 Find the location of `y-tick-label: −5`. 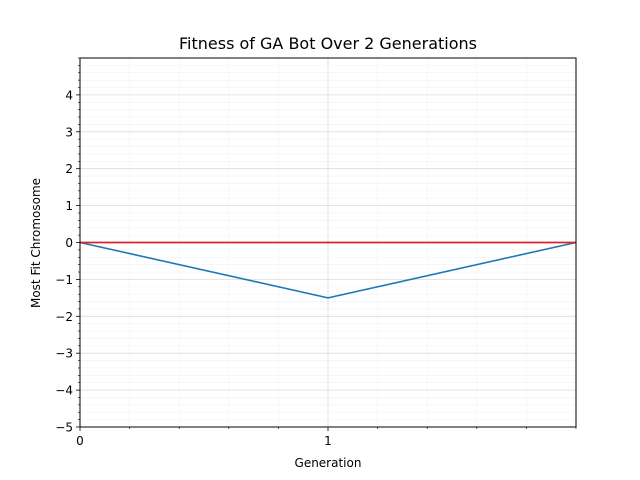

y-tick-label: −5 is located at coordinates (64, 428).